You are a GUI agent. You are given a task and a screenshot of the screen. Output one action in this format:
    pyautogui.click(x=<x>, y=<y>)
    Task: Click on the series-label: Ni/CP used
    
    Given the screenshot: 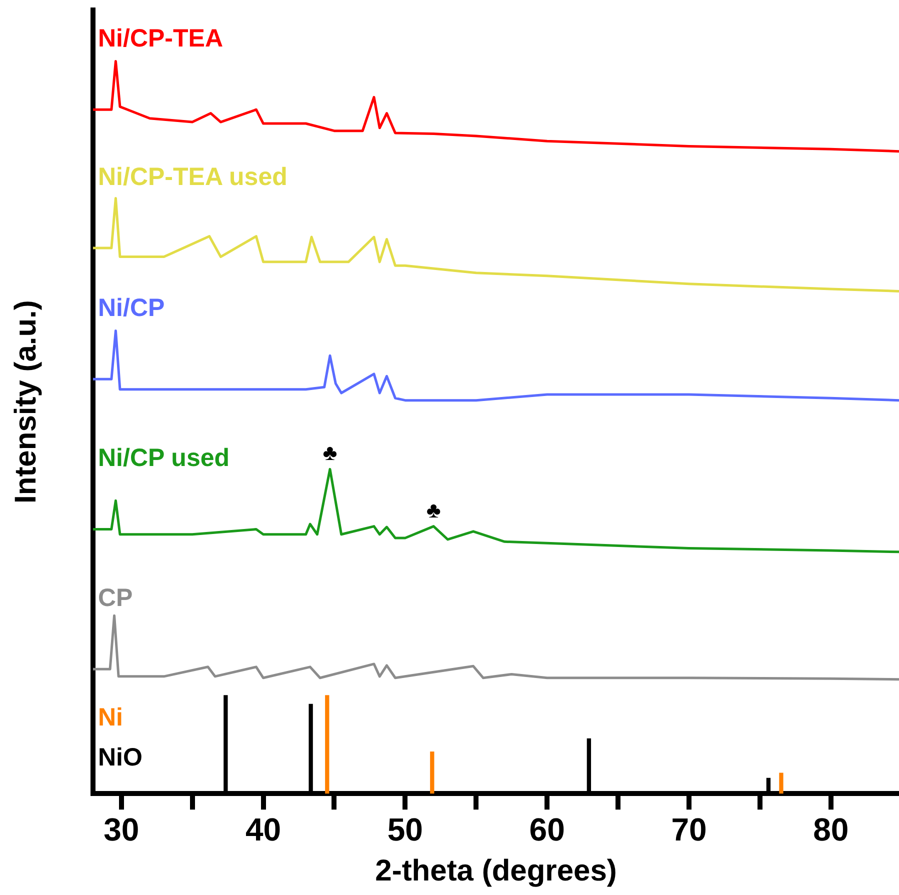 What is the action you would take?
    pyautogui.click(x=164, y=458)
    